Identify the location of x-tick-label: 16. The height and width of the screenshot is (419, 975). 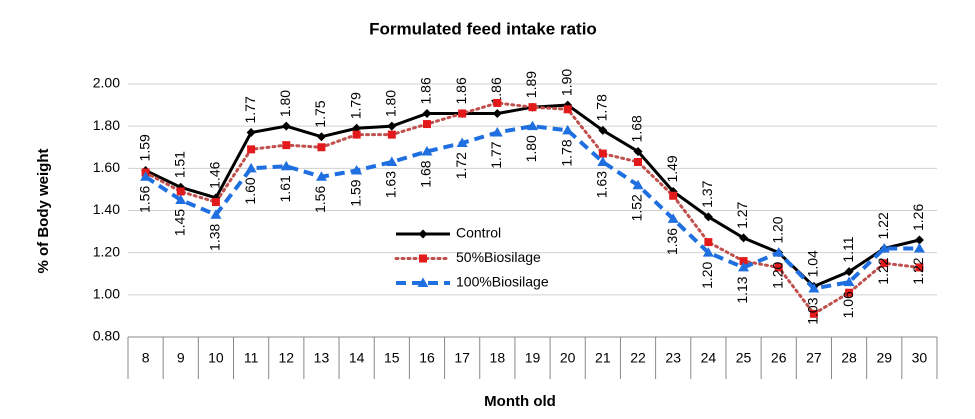
(427, 358).